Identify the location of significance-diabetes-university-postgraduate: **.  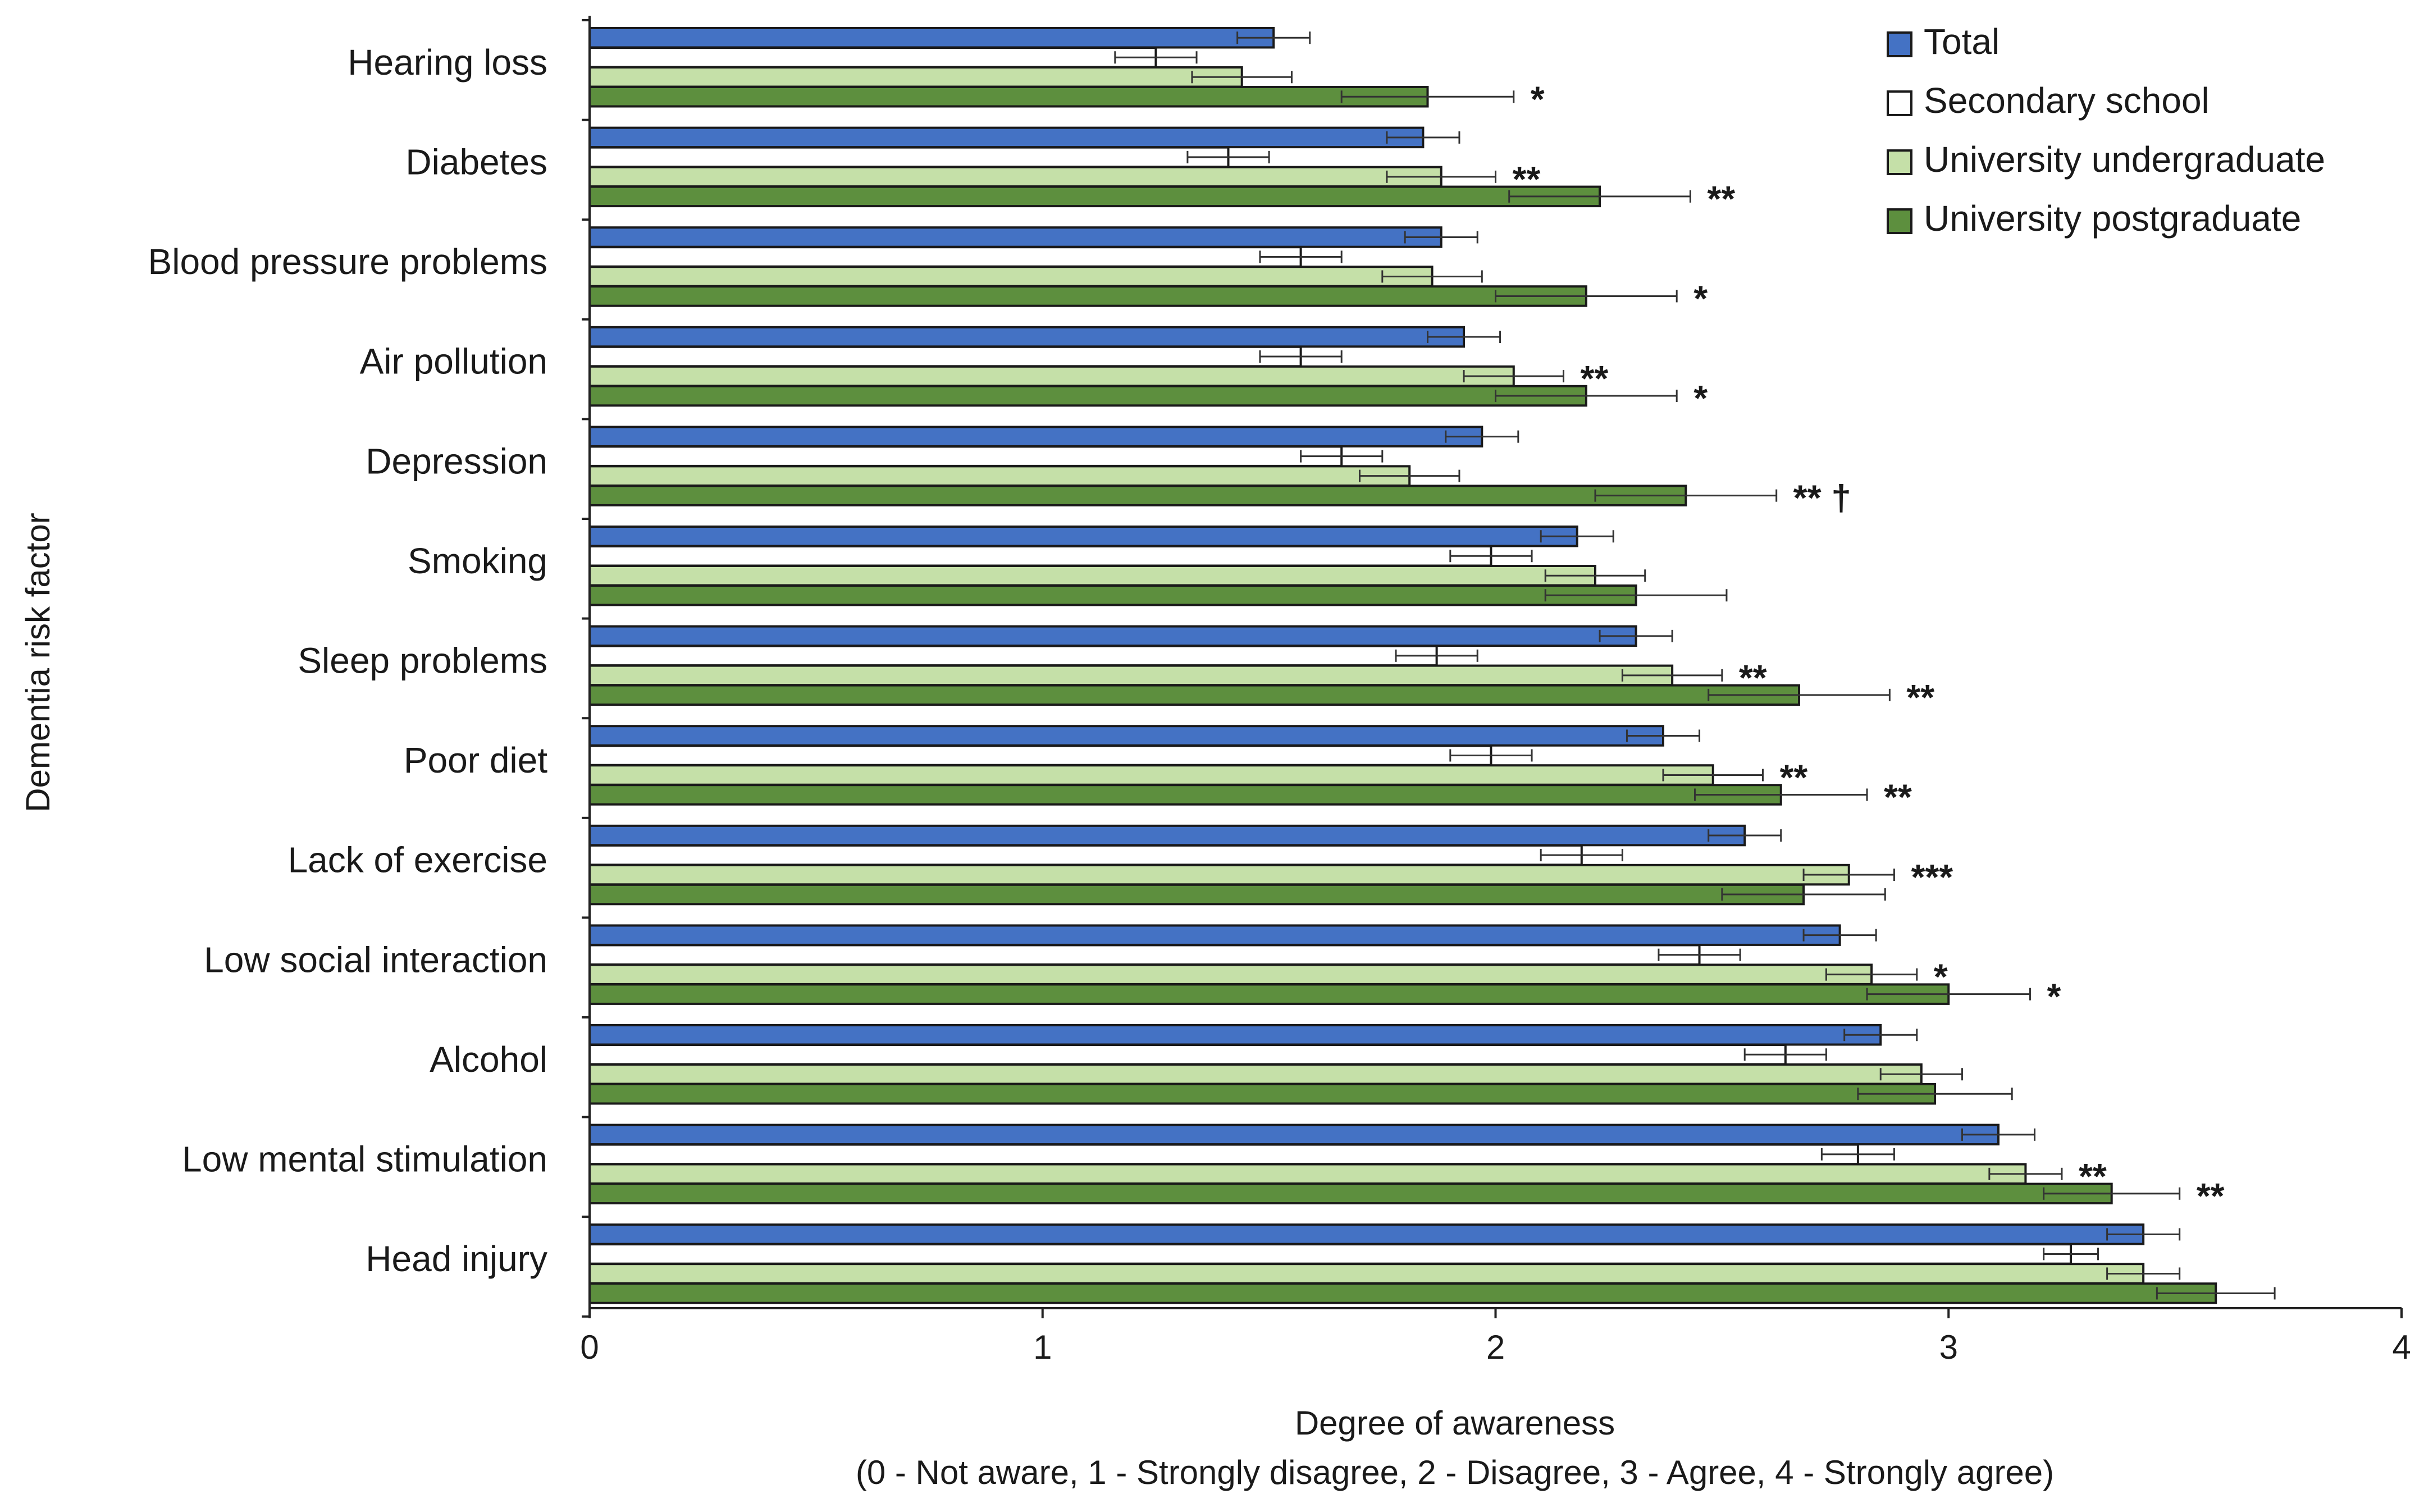
(1721, 199).